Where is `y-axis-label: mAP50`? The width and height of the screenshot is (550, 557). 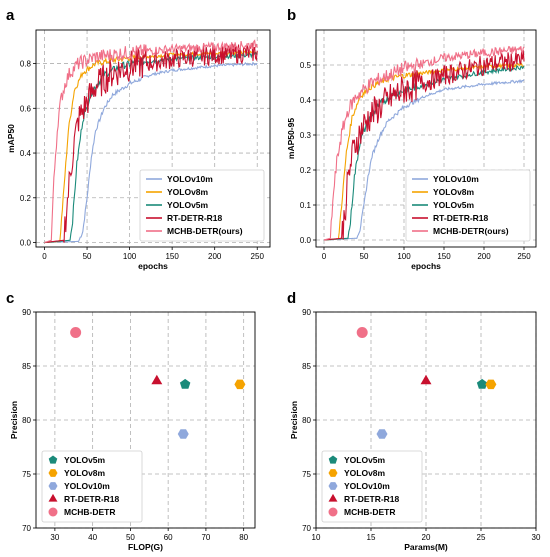
y-axis-label: mAP50 is located at coordinates (11, 138).